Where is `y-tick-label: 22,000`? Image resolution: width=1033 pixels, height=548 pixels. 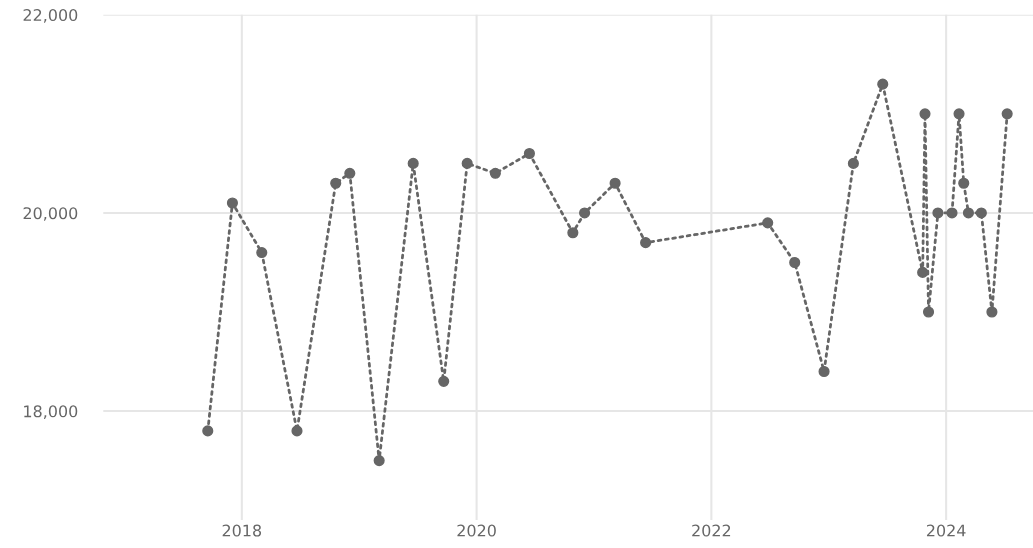 y-tick-label: 22,000 is located at coordinates (50, 16).